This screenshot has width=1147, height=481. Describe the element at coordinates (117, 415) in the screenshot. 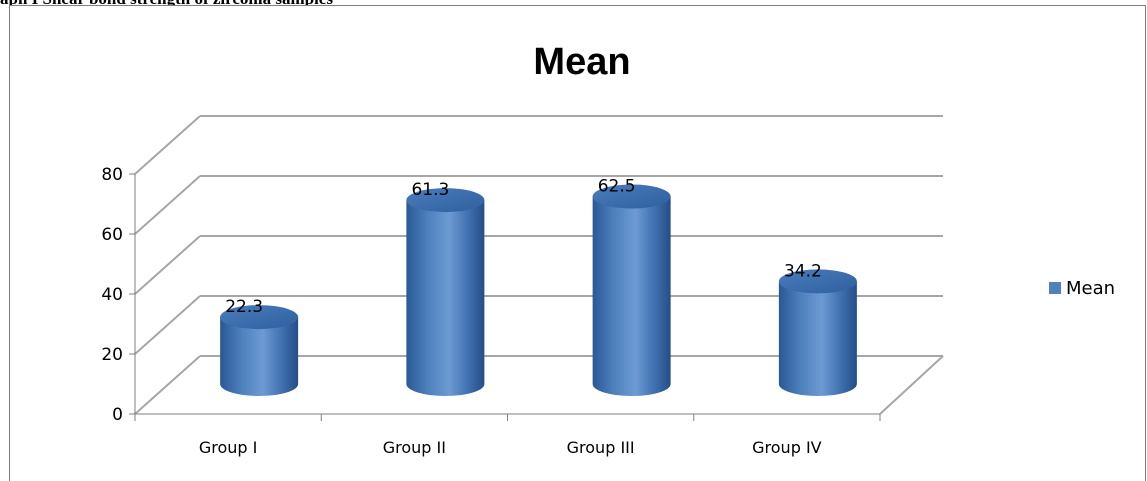

I see `y-tick-label: 0` at that location.